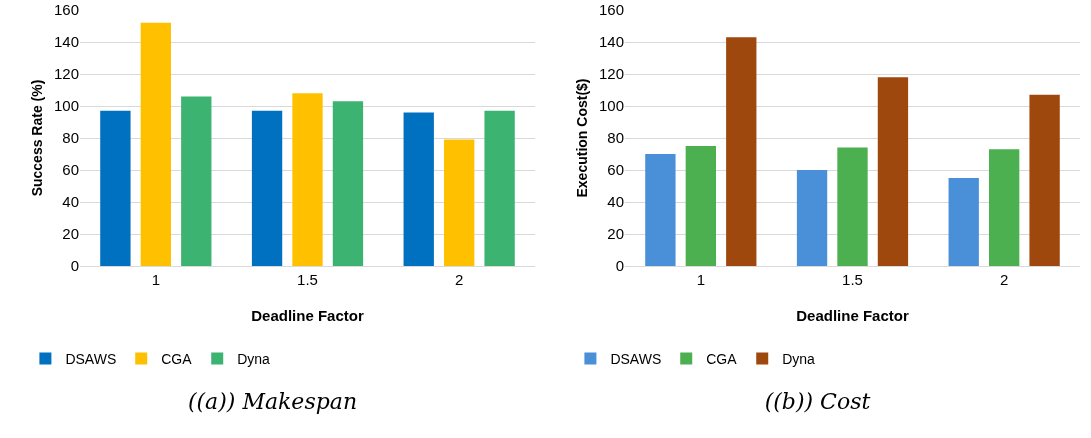 This screenshot has height=438, width=1091. I want to click on text: ((b)) Cost, so click(817, 401).